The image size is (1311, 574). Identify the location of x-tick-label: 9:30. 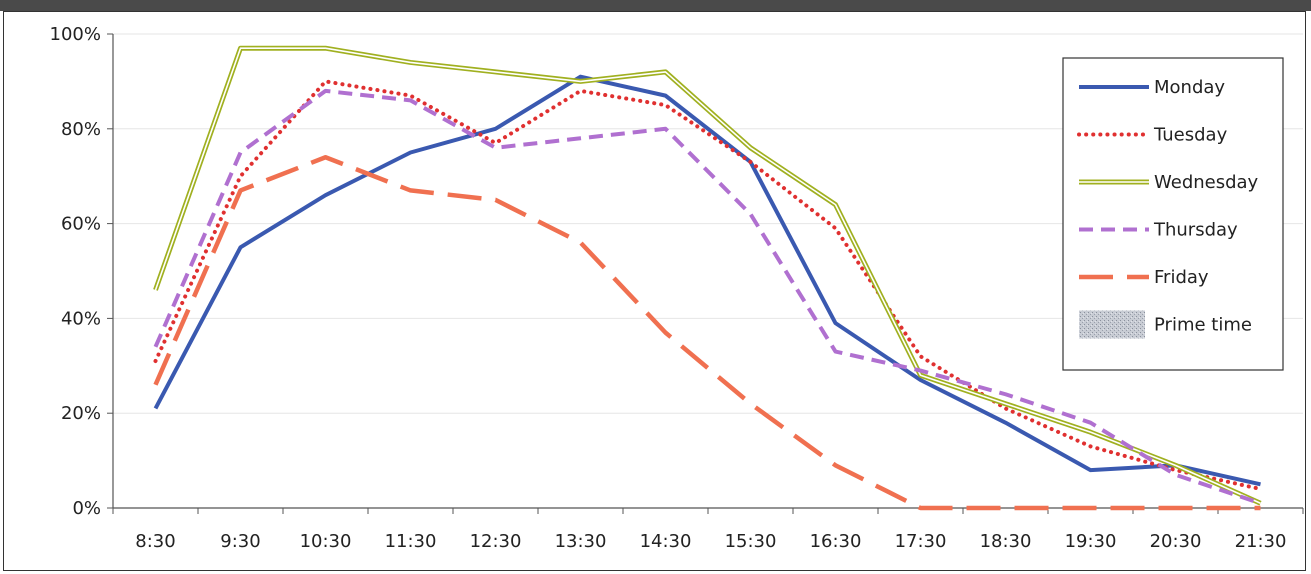
(240, 541).